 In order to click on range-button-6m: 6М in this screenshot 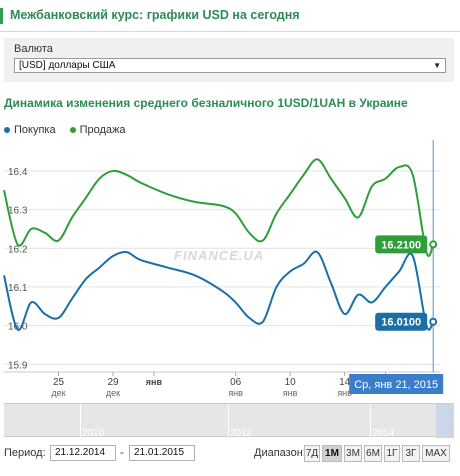, I will do `click(373, 453)`.